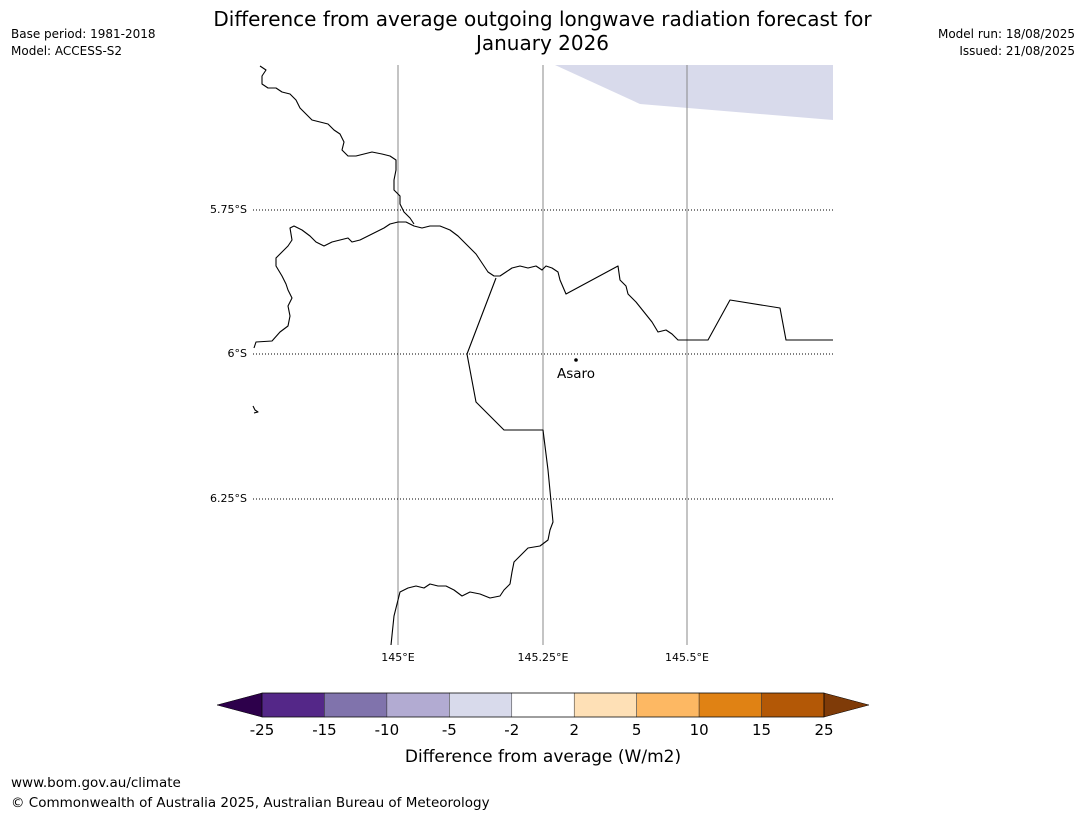 This screenshot has height=816, width=1085. I want to click on base-period: Base period: 1981-2018, so click(83, 34).